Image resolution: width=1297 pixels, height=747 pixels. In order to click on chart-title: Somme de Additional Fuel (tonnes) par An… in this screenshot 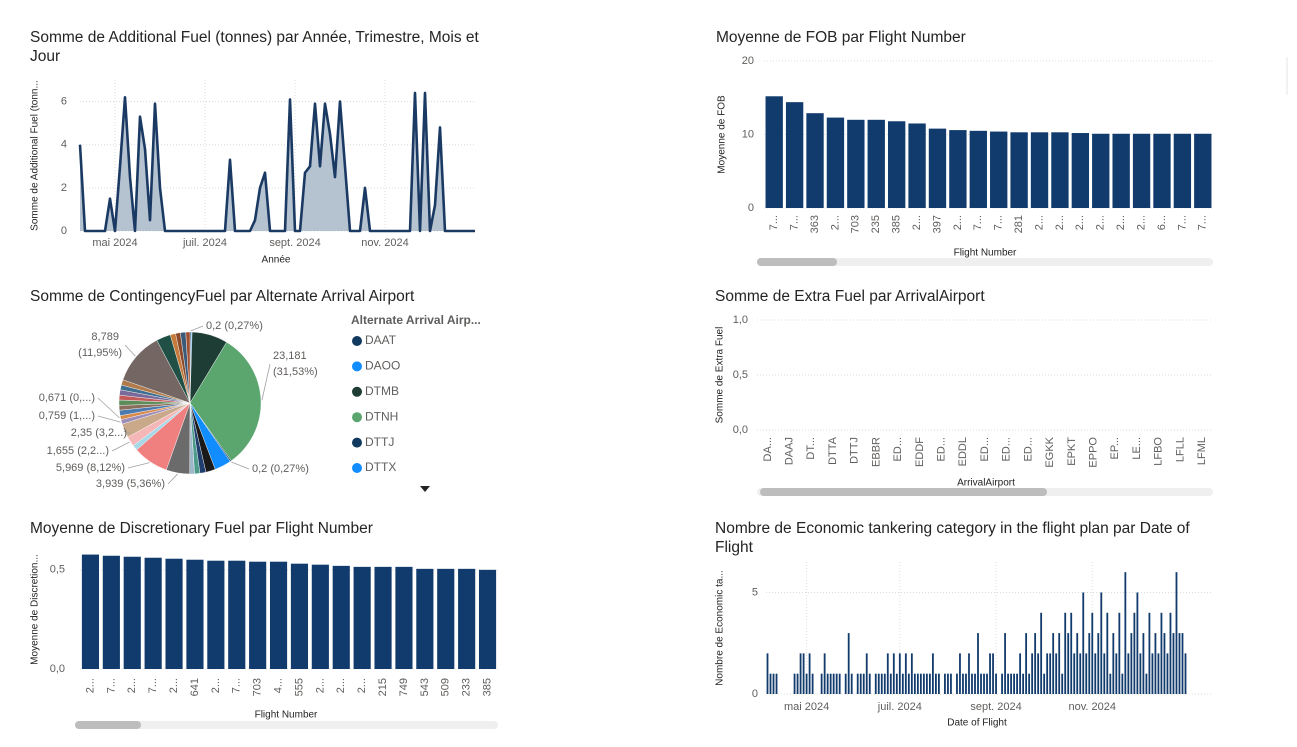, I will do `click(256, 47)`.